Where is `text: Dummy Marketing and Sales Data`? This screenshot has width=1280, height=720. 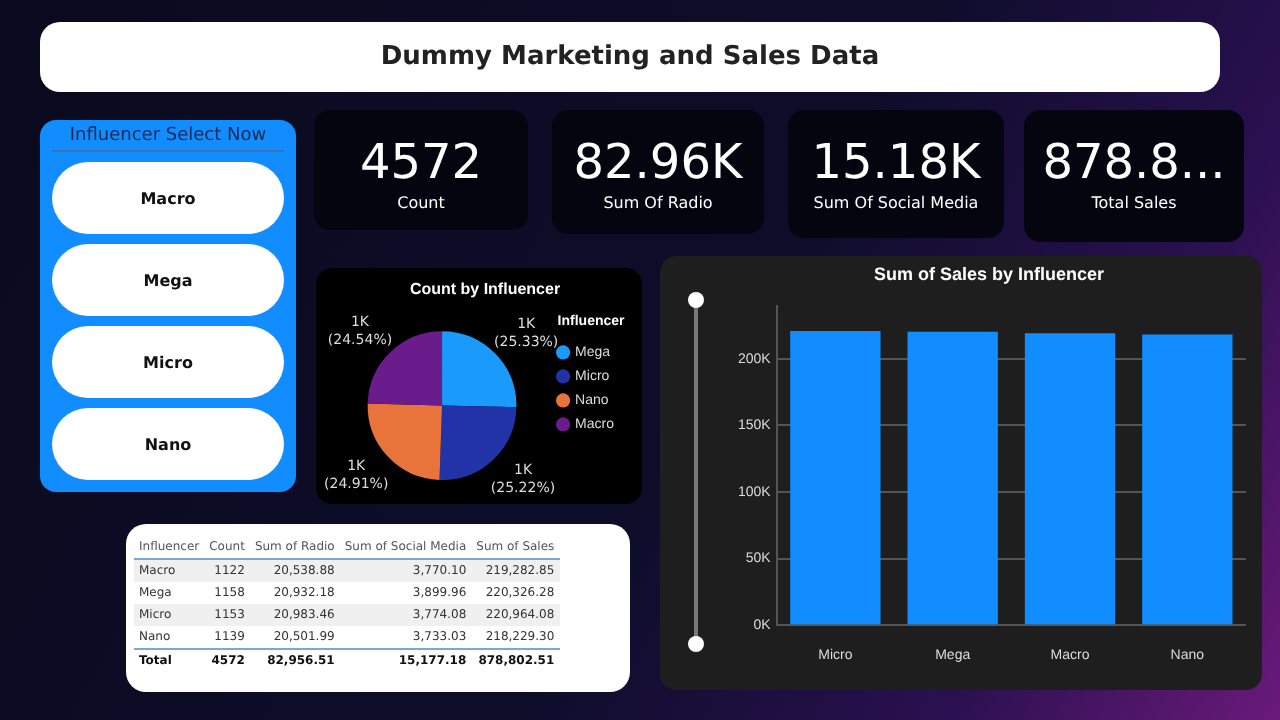
text: Dummy Marketing and Sales Data is located at coordinates (630, 57).